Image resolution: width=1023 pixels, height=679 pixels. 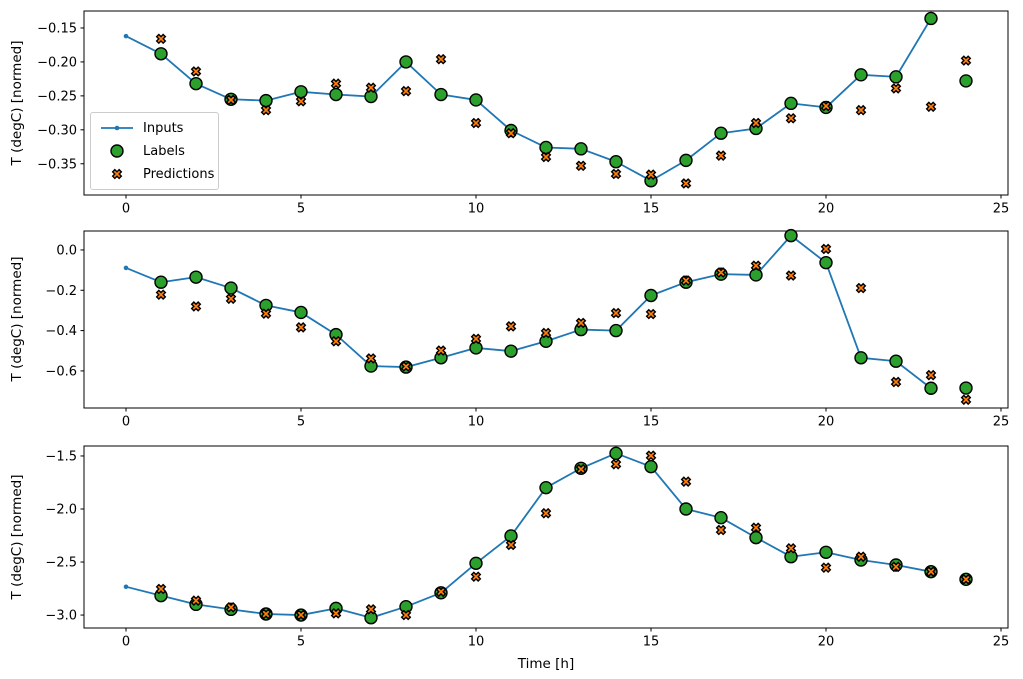 I want to click on legend-label-inputs: Inputs, so click(x=163, y=128).